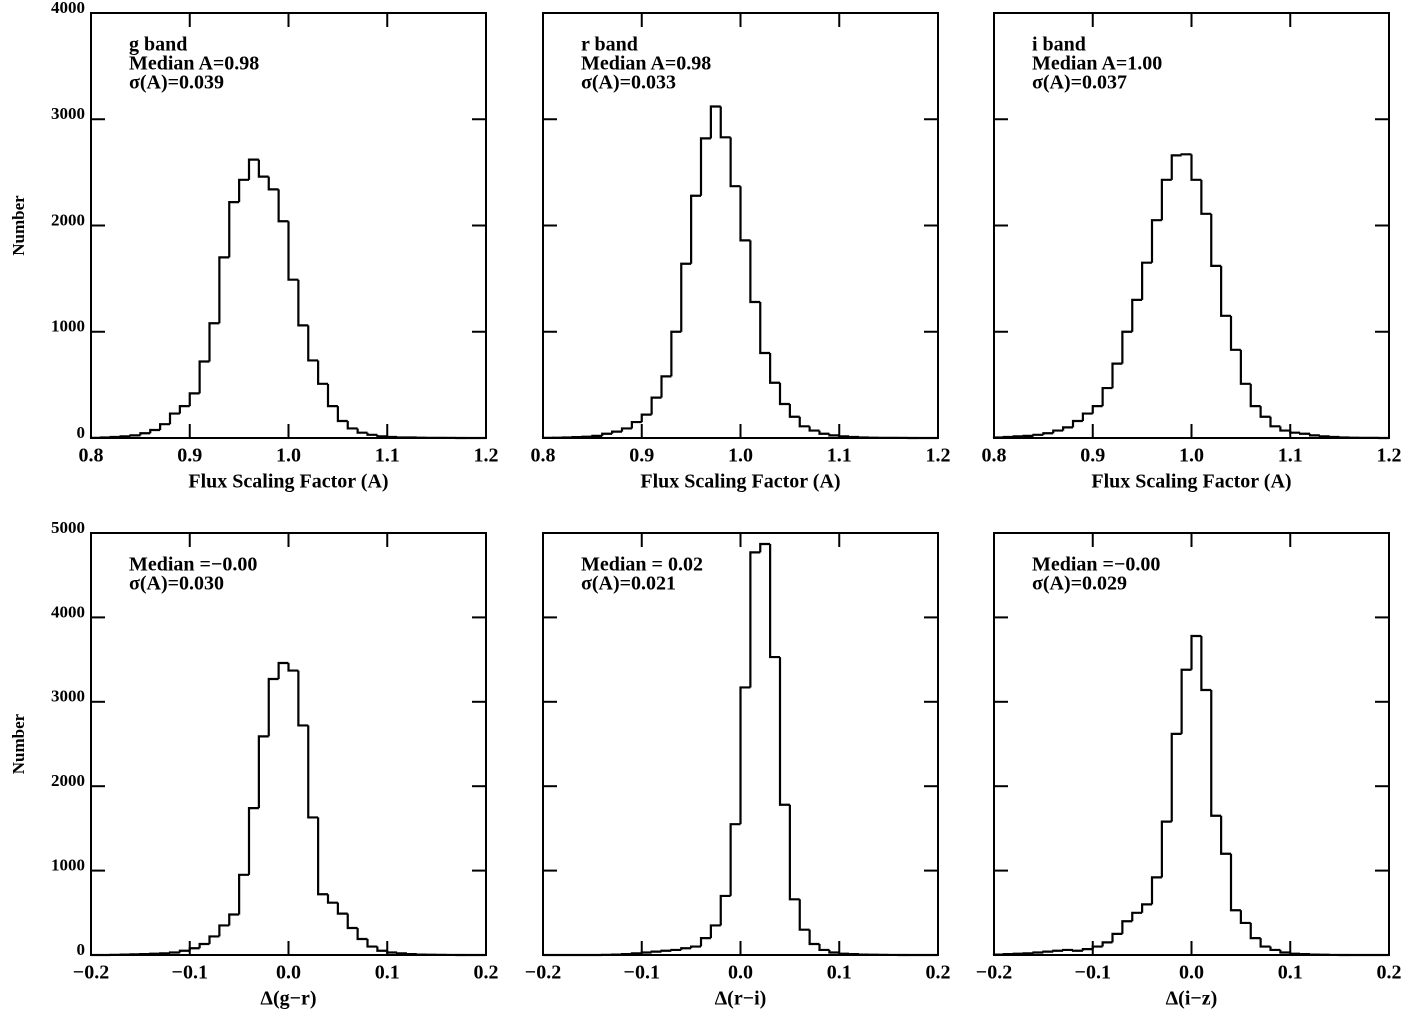  I want to click on y-tick-label: 4000, so click(68, 8).